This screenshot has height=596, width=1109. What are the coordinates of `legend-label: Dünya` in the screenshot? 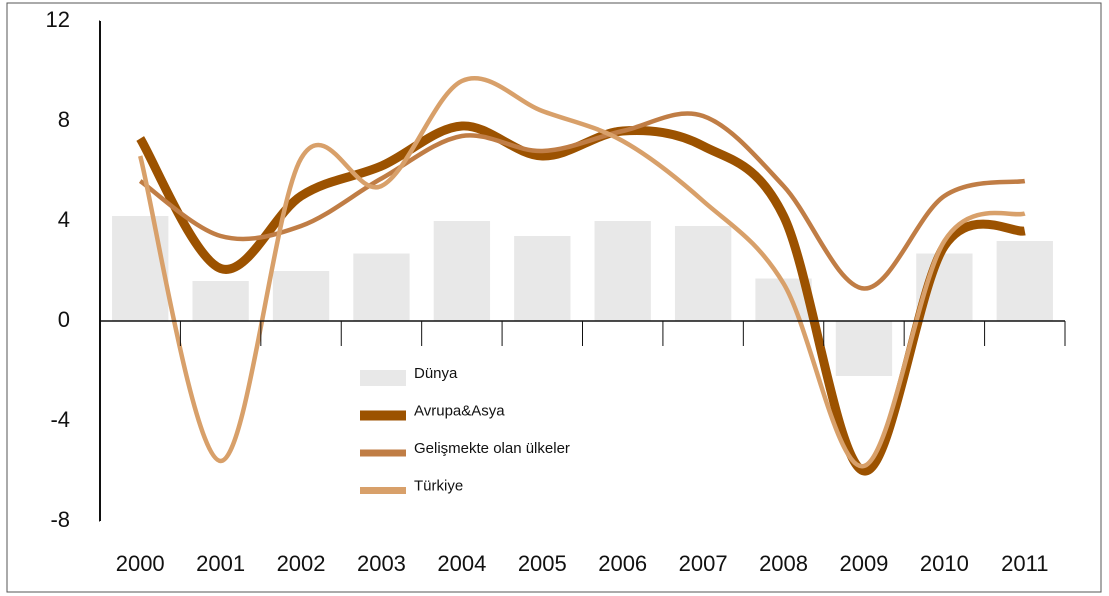 It's located at (436, 373).